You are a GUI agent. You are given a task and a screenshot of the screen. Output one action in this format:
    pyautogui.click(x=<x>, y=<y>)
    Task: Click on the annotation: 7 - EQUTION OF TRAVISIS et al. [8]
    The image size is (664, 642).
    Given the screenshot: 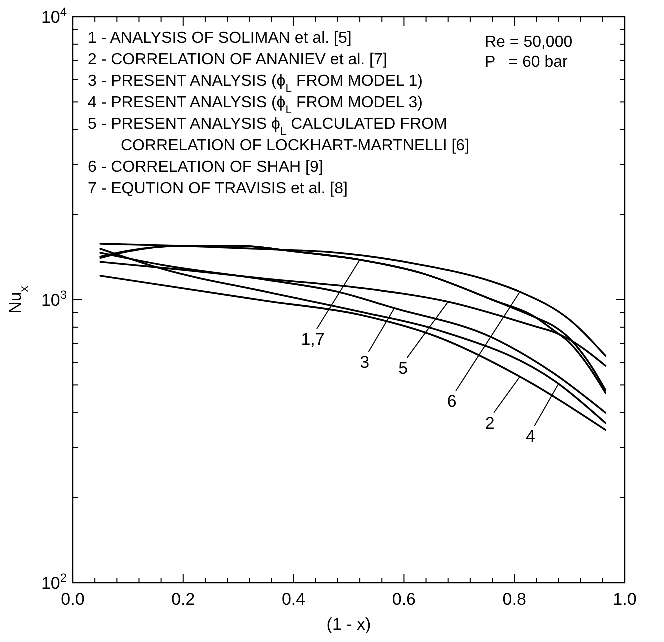 What is the action you would take?
    pyautogui.click(x=218, y=189)
    